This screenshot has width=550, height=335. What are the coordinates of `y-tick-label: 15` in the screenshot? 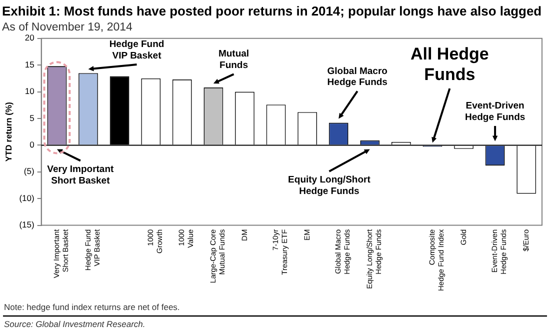 It's located at (29, 64).